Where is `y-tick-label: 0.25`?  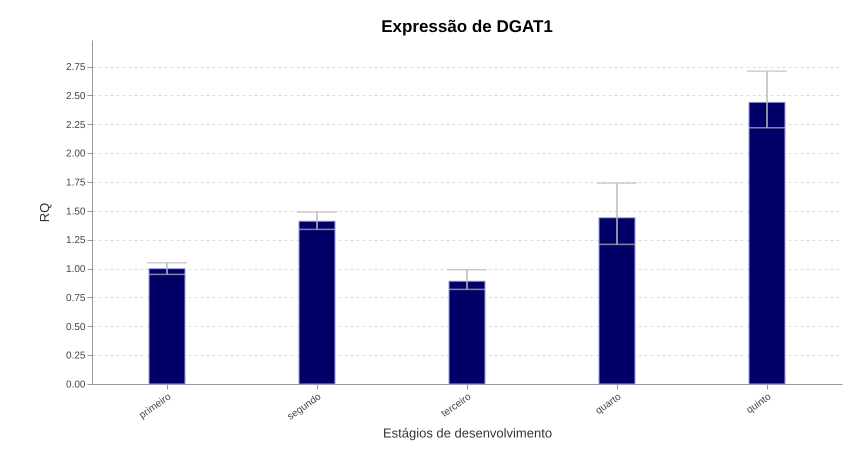
y-tick-label: 0.25 is located at coordinates (76, 356).